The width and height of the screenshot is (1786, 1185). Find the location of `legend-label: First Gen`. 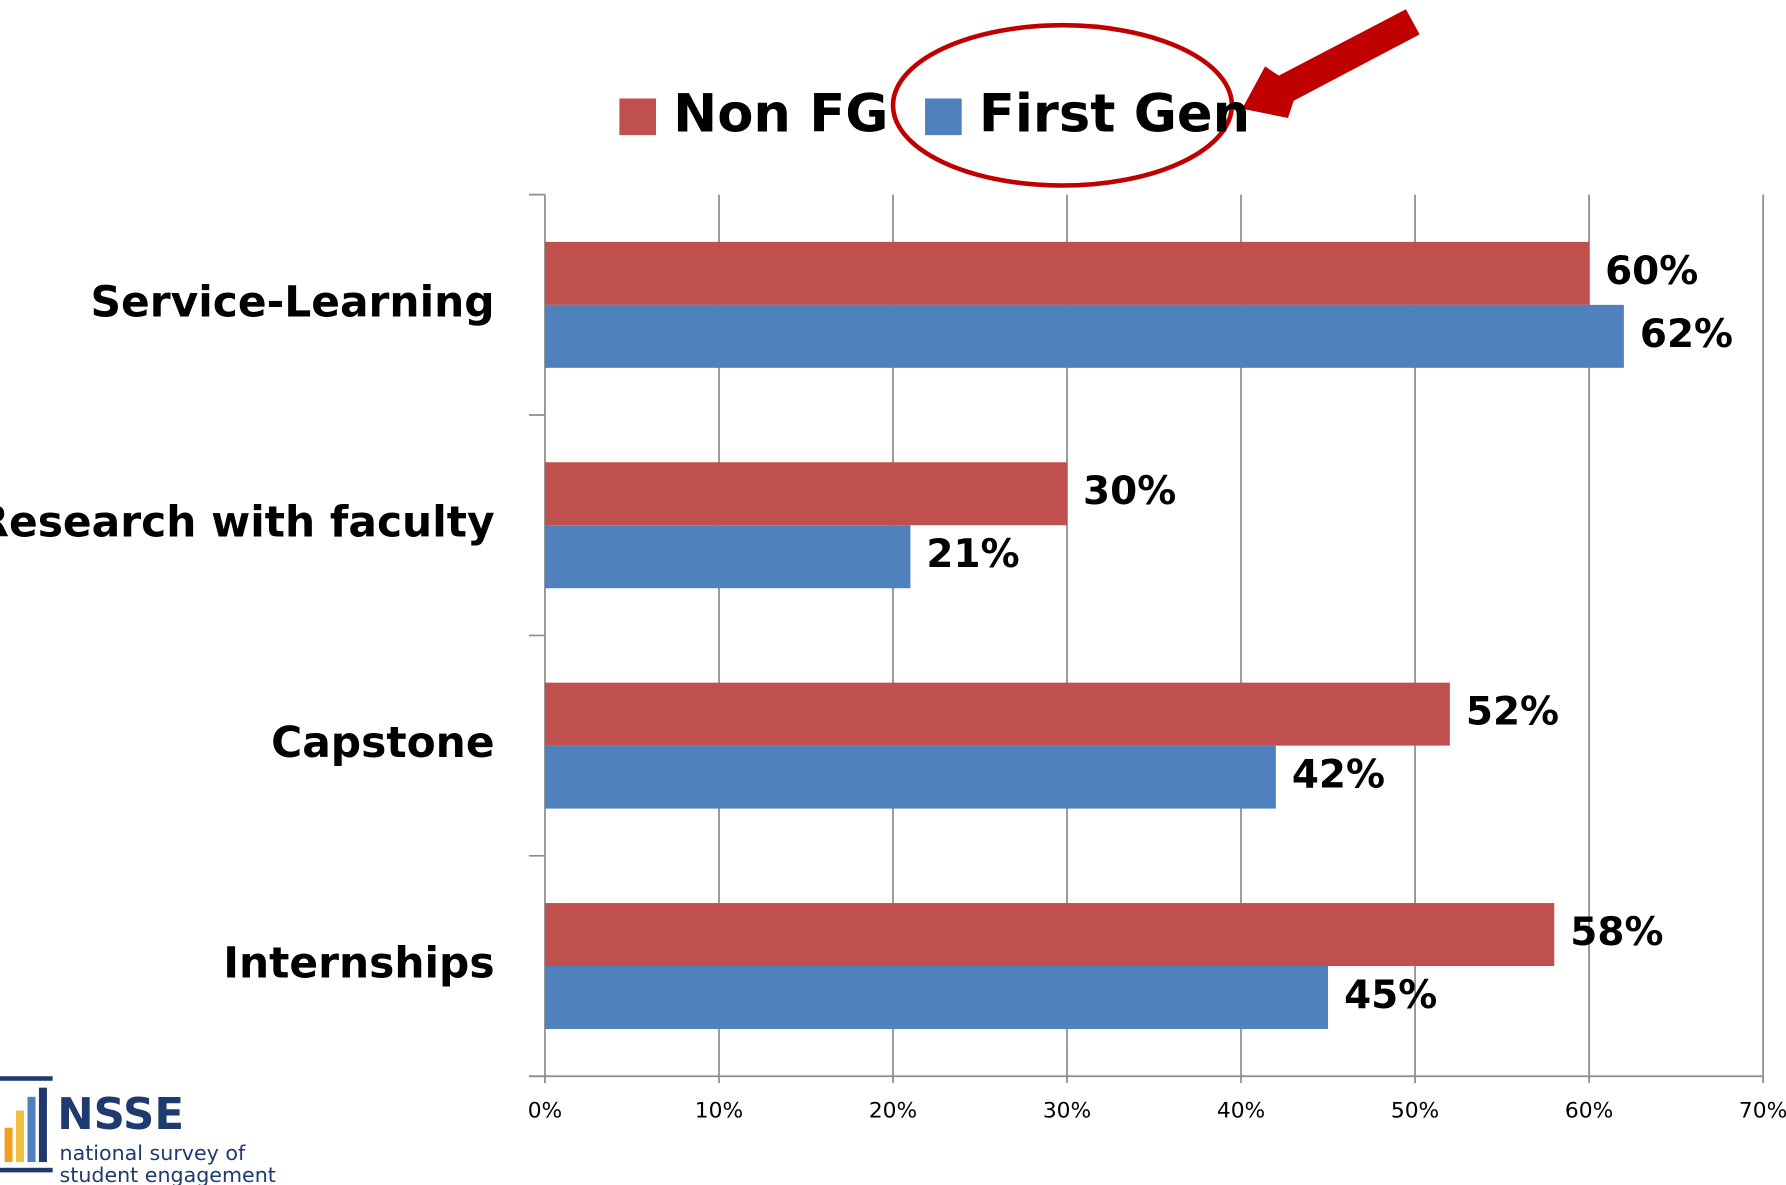

legend-label: First Gen is located at coordinates (1114, 113).